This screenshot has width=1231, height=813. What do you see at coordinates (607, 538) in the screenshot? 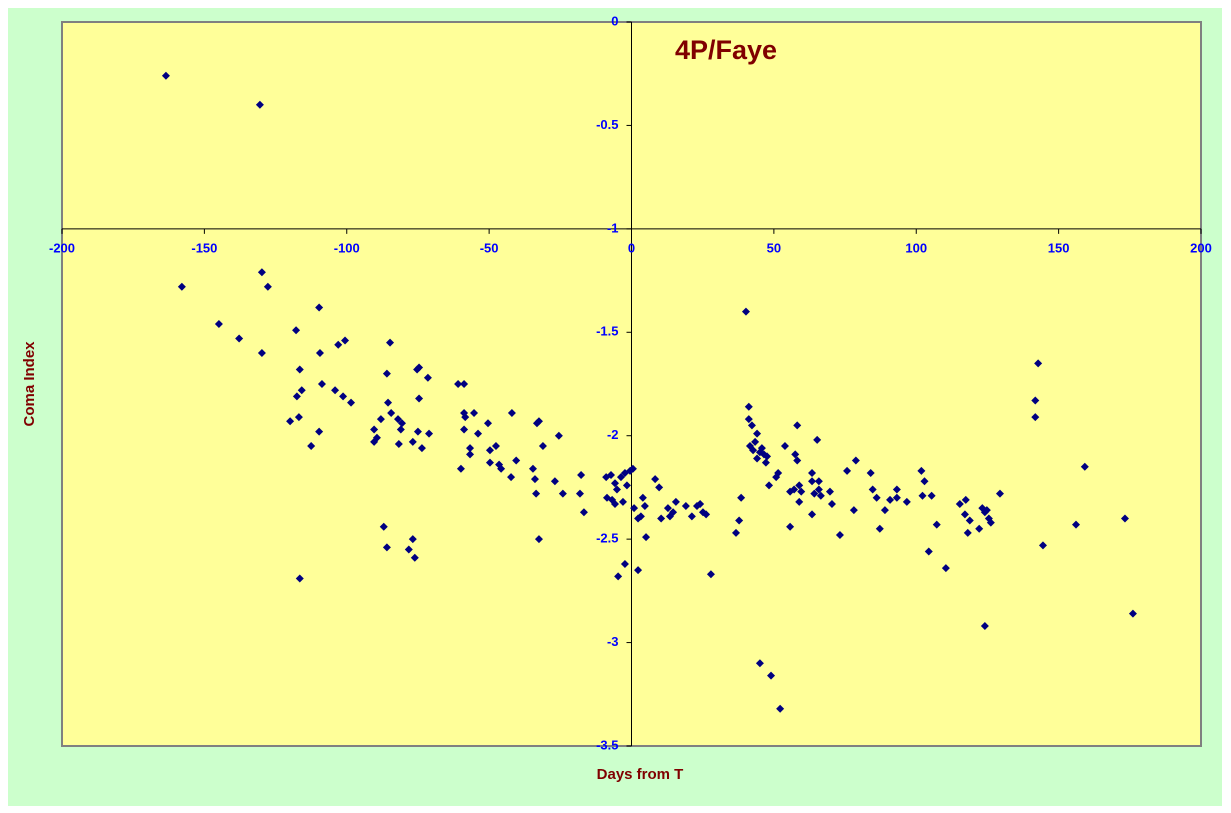
I see `y-tick-label: -2.5` at bounding box center [607, 538].